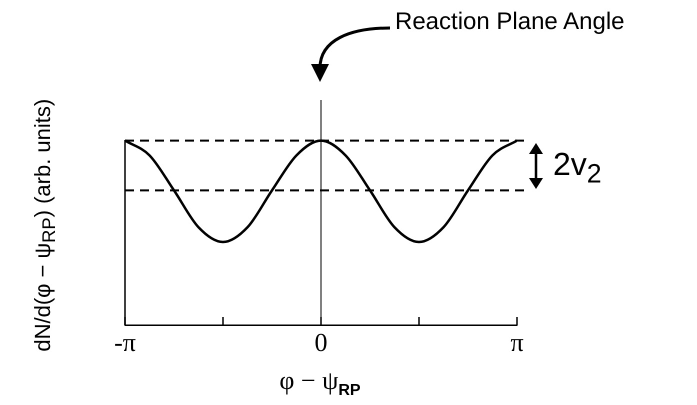 The image size is (697, 405). What do you see at coordinates (577, 168) in the screenshot?
I see `text: 2v$_{2}$` at bounding box center [577, 168].